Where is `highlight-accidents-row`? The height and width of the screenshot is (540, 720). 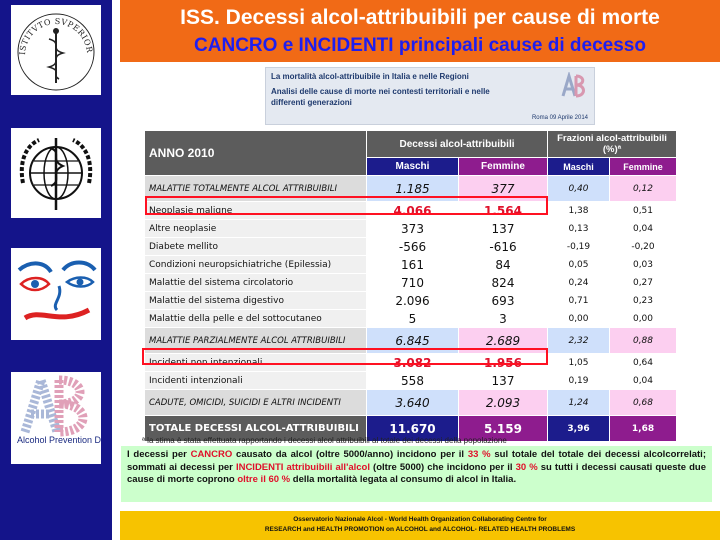
highlight-accidents-row is located at coordinates (345, 356).